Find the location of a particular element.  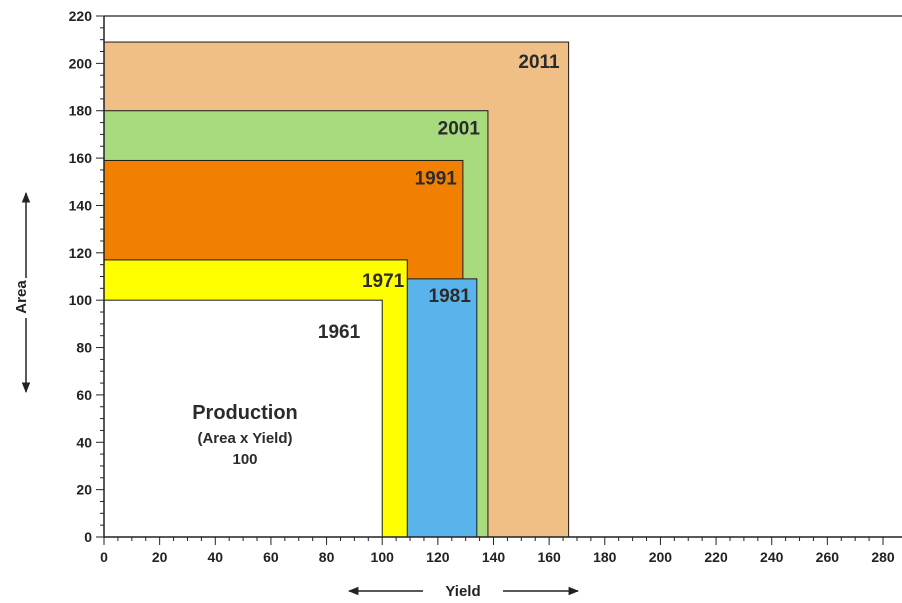

y-tick-label: 40 is located at coordinates (84, 442).